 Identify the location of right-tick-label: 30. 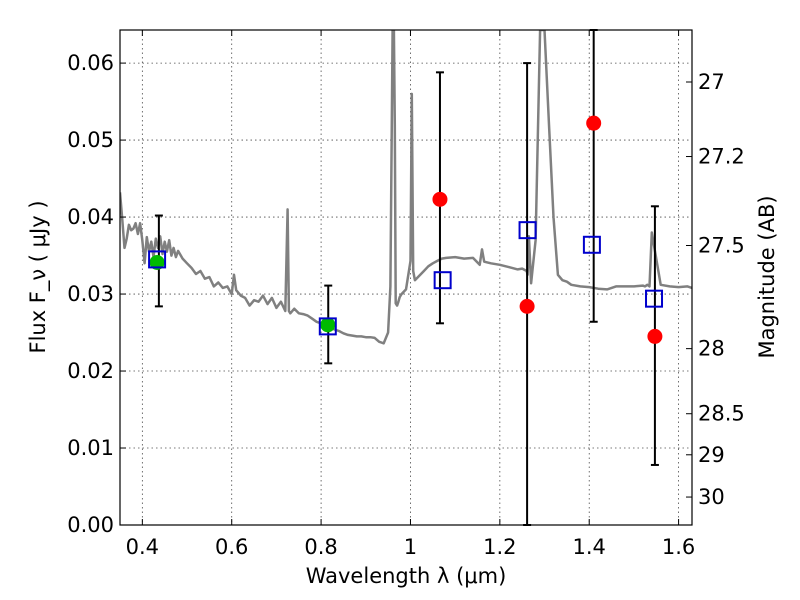
(711, 497).